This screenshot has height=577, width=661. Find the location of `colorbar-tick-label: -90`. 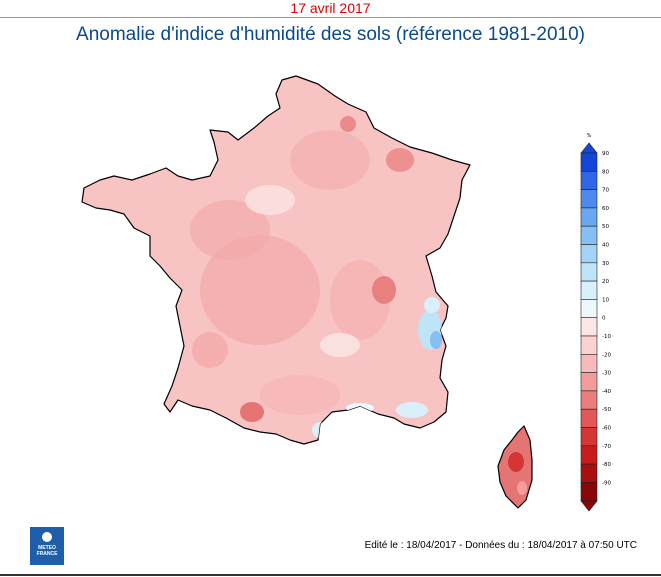

colorbar-tick-label: -90 is located at coordinates (606, 483).